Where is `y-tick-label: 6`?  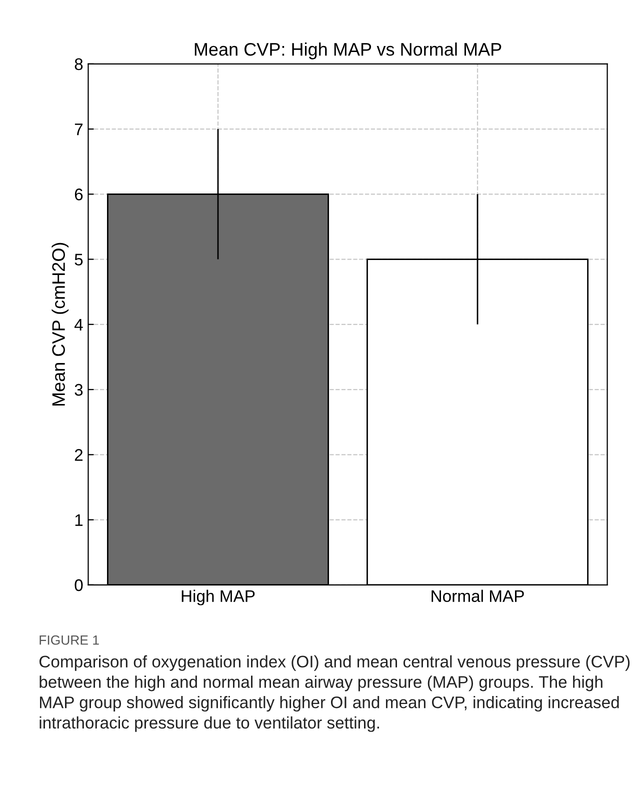 y-tick-label: 6 is located at coordinates (78, 194).